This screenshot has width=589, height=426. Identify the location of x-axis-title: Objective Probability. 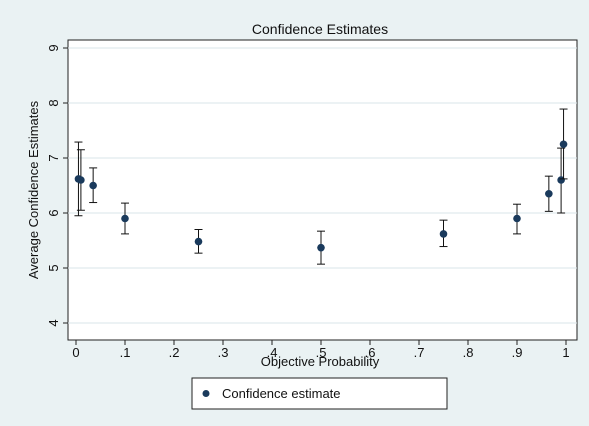
(320, 361).